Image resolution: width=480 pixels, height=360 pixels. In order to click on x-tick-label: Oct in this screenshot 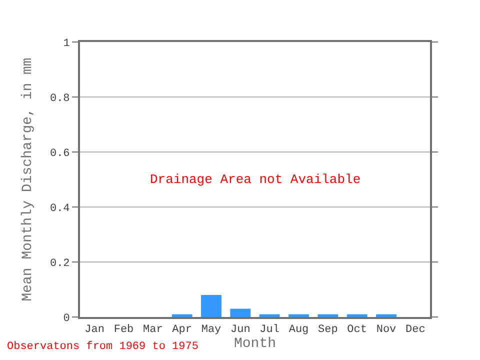, I will do `click(357, 330)`.